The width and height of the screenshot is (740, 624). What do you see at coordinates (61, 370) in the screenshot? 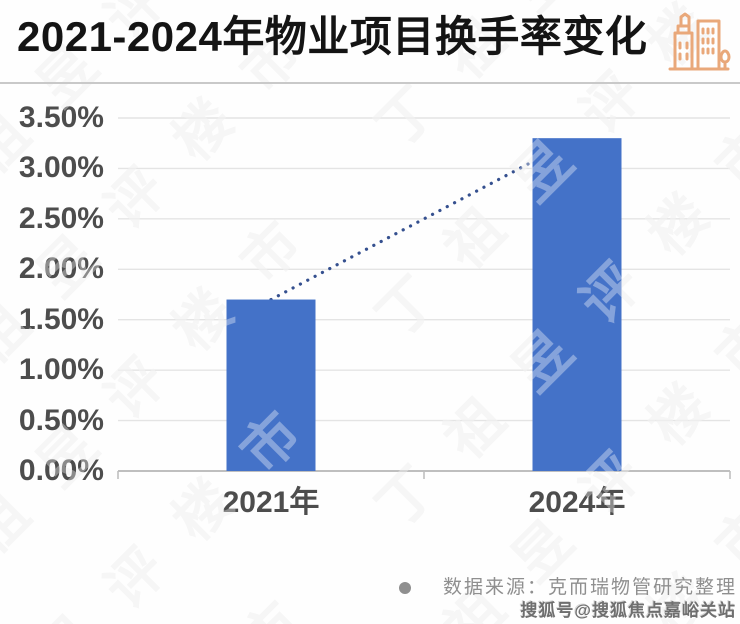
I see `y-axis-label: 1.00%` at bounding box center [61, 370].